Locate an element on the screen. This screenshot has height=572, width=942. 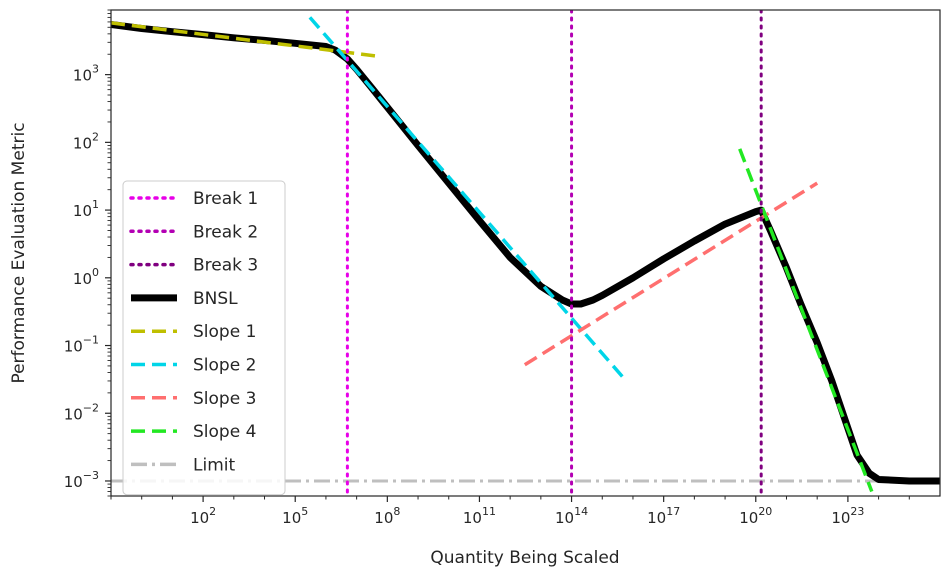
y-tick-label: 10⁻³ is located at coordinates (81, 480).